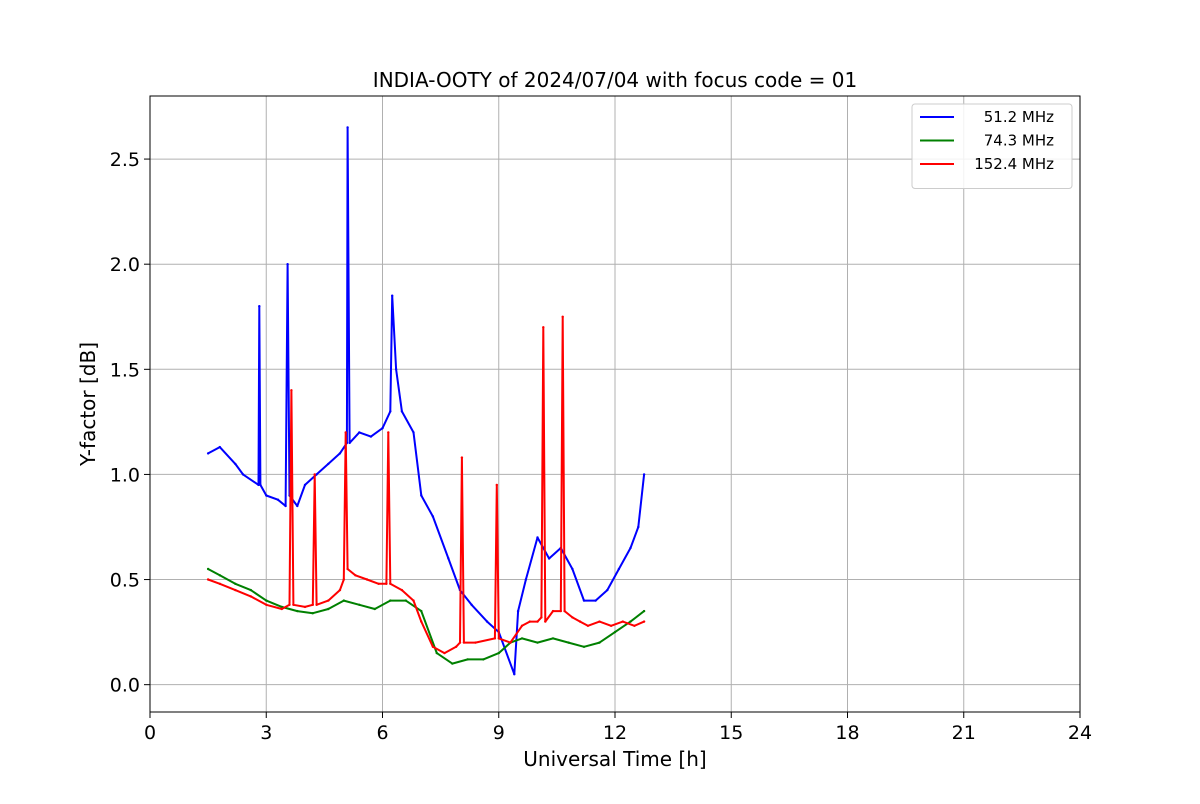 This screenshot has height=804, width=1200. Describe the element at coordinates (125, 370) in the screenshot. I see `y-tick-label: 1.5` at that location.